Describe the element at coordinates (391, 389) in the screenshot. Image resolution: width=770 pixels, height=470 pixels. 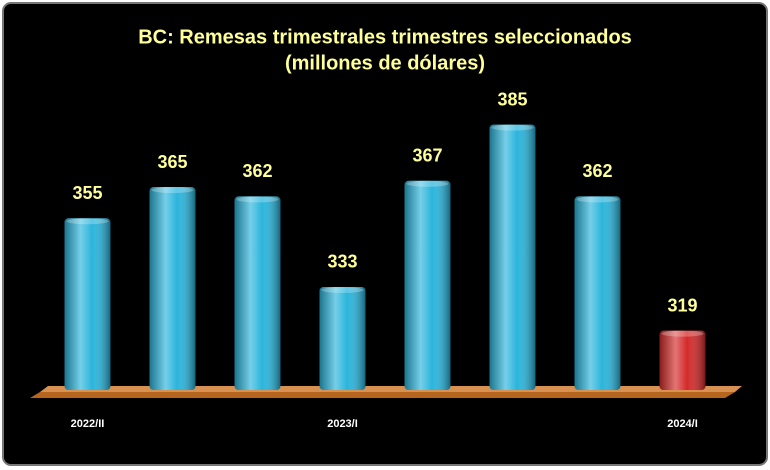
I see `floor-top` at that location.